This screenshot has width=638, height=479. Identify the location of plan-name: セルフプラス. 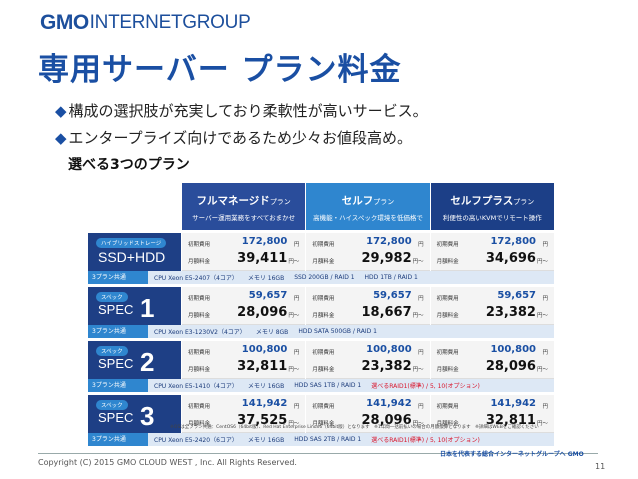
(482, 201).